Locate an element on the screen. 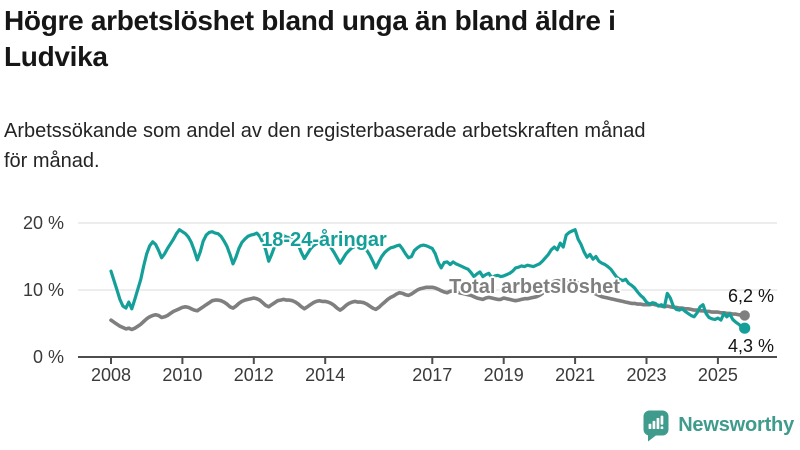 The width and height of the screenshot is (800, 450). x-axis-label: 2023 is located at coordinates (646, 375).